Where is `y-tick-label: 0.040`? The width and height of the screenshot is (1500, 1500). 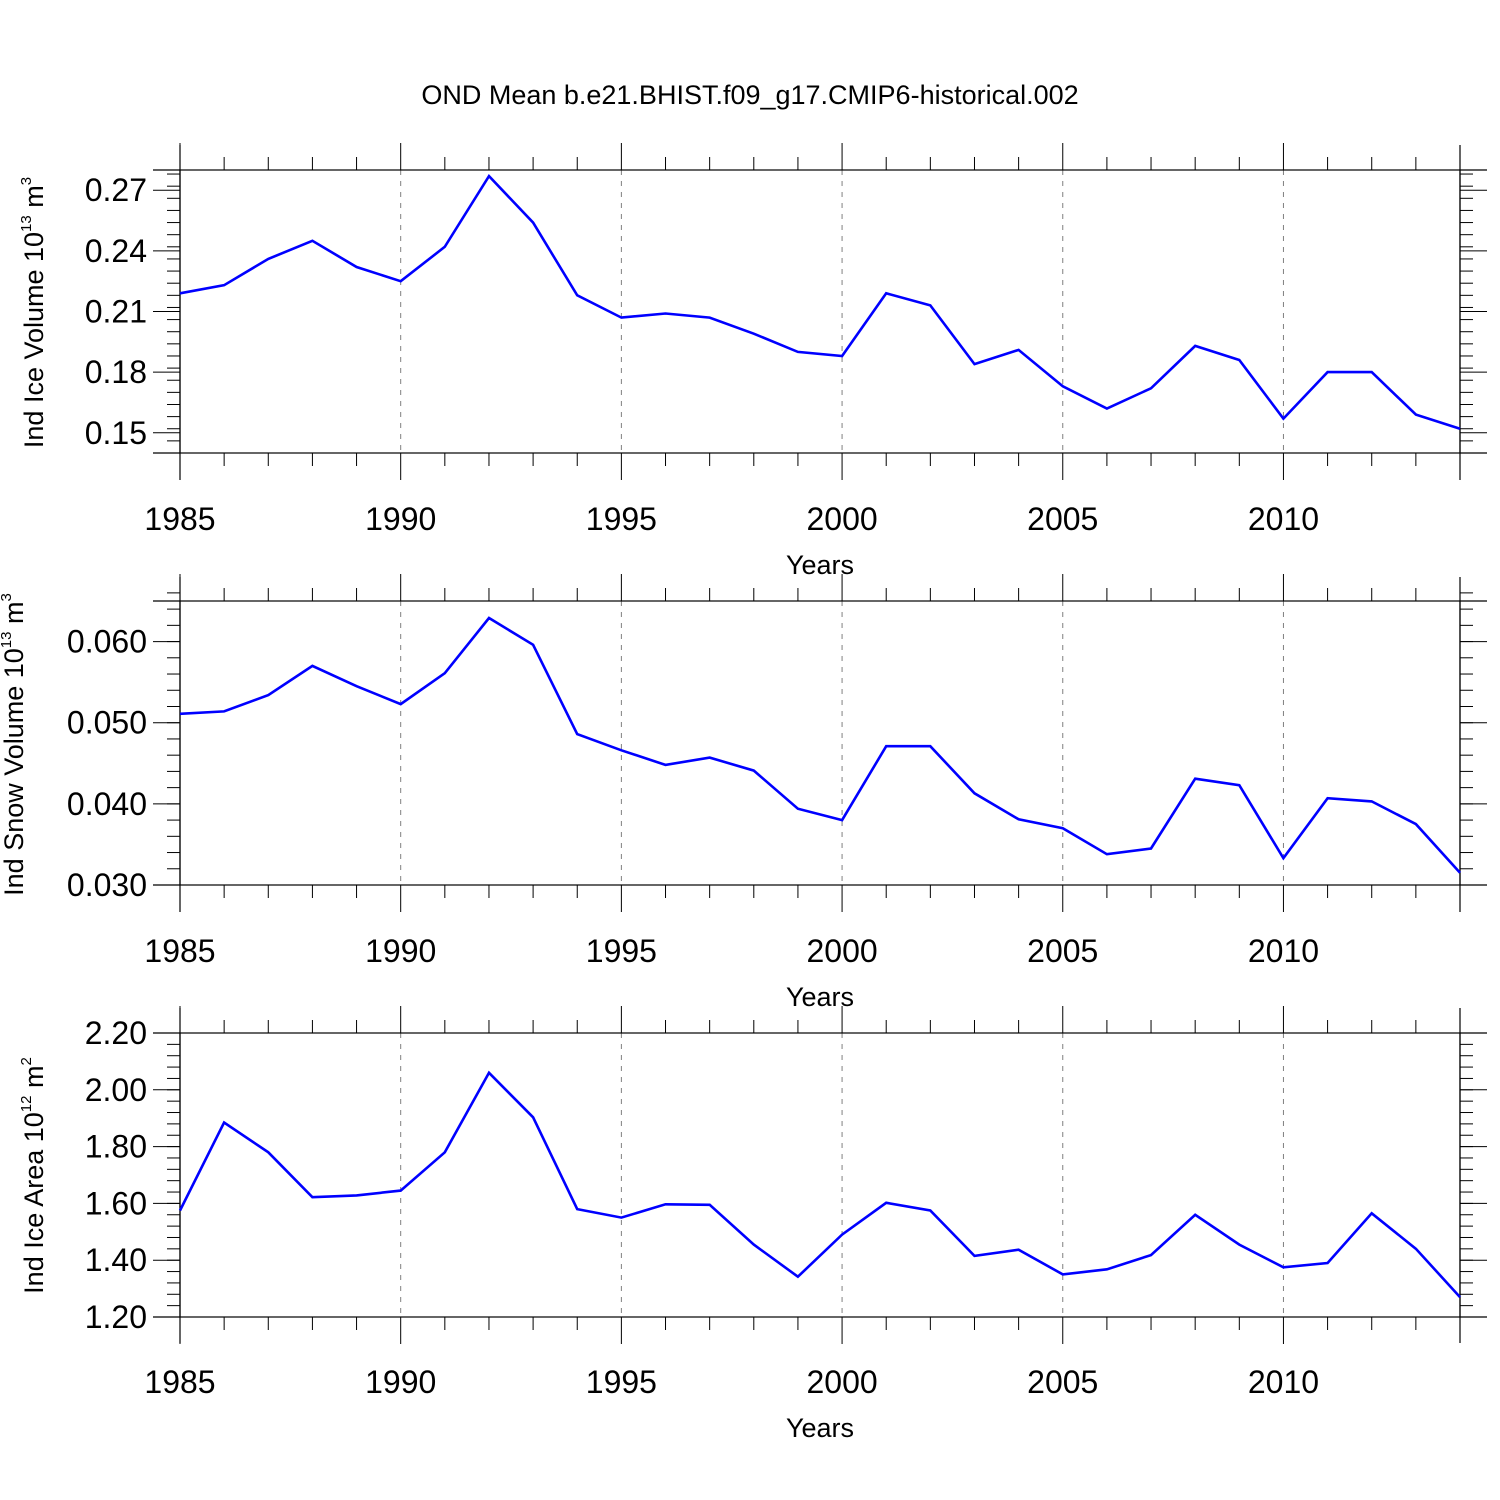
y-tick-label: 0.040 is located at coordinates (107, 804).